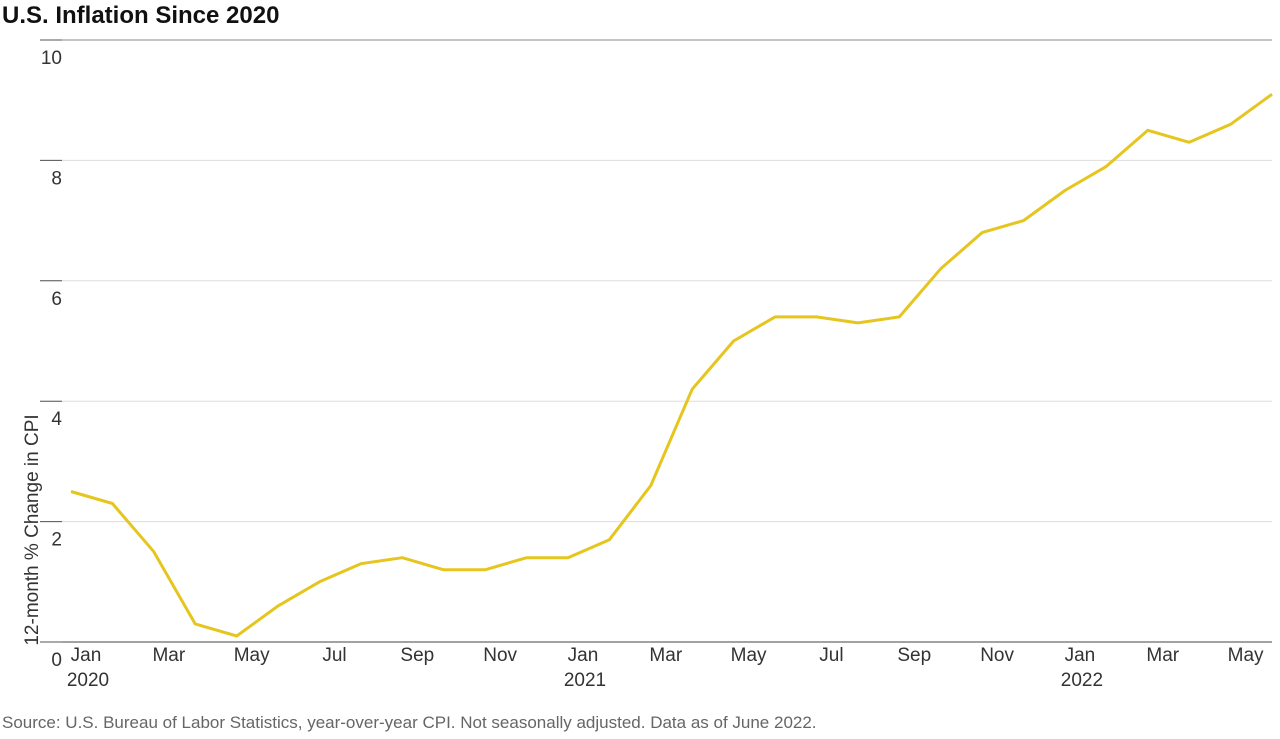 The width and height of the screenshot is (1280, 739). What do you see at coordinates (56, 660) in the screenshot?
I see `y-tick-label: 0` at bounding box center [56, 660].